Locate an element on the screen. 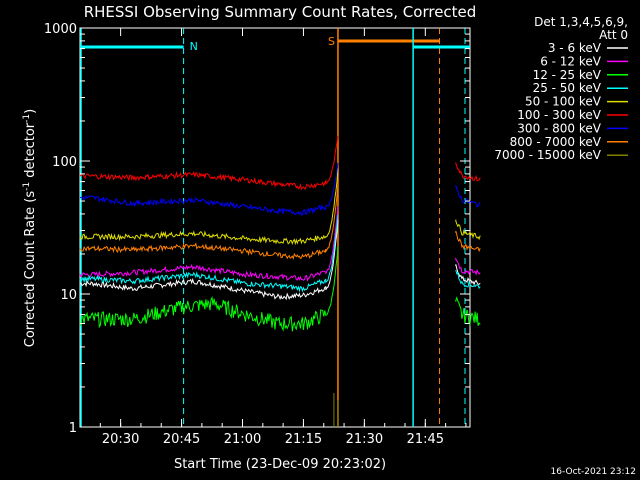 This screenshot has height=480, width=640. night-label: N is located at coordinates (194, 46).